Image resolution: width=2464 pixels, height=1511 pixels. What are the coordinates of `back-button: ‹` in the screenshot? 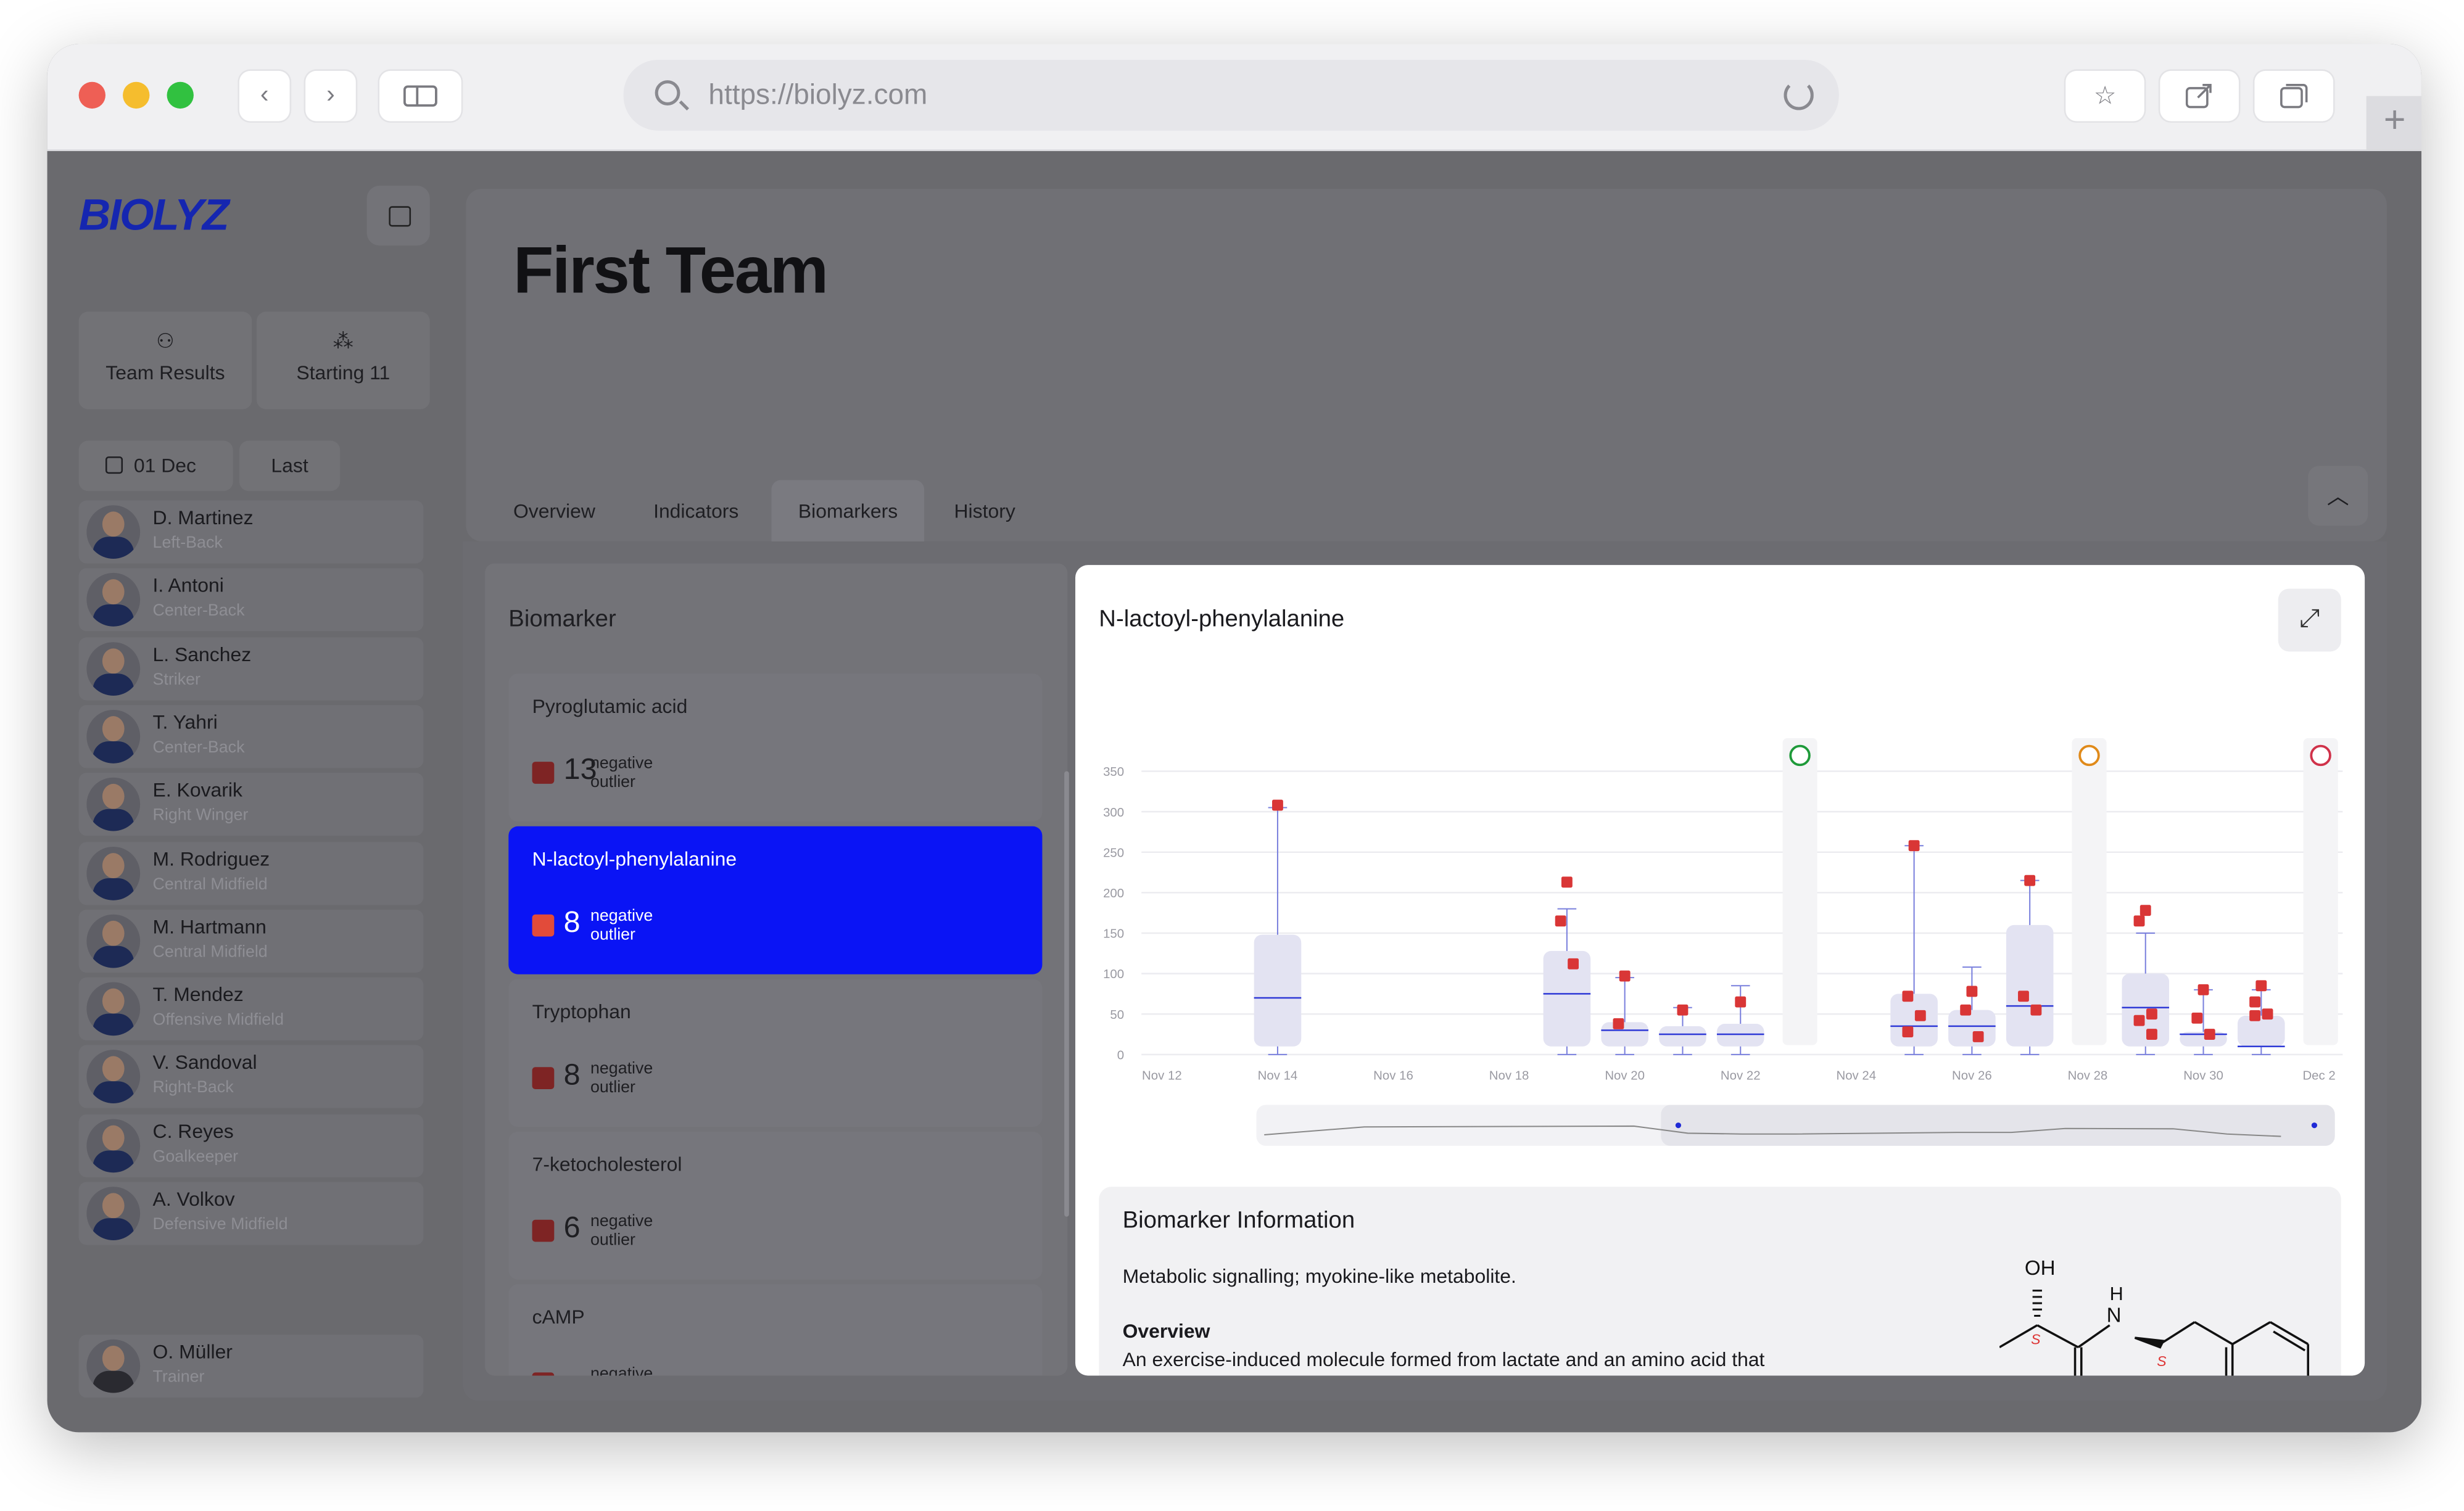 It's located at (264, 95).